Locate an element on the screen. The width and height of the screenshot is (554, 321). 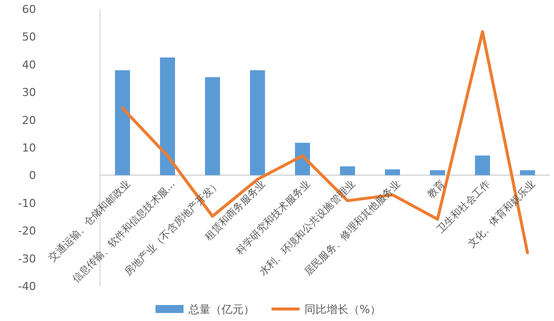
y-tick-label: -40 is located at coordinates (27, 286).